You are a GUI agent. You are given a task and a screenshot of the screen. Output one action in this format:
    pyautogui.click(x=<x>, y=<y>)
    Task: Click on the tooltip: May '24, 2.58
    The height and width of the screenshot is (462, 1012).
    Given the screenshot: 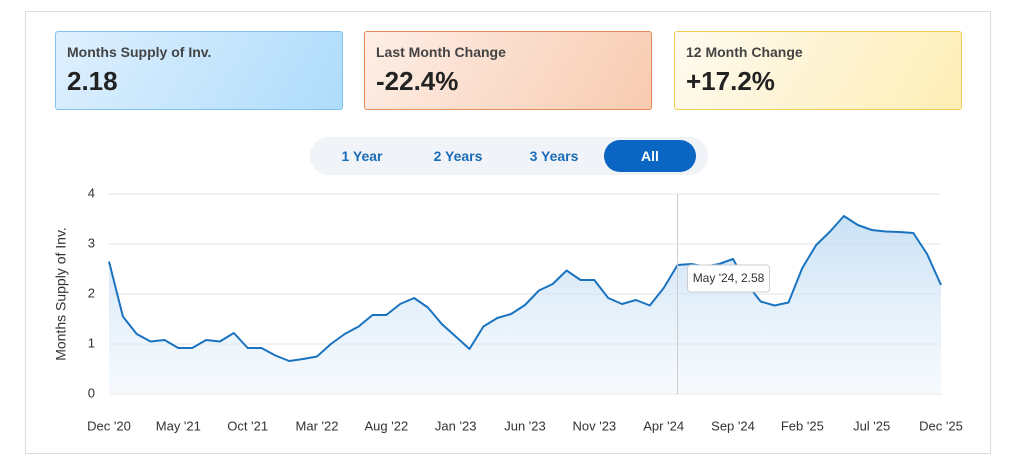 What is the action you would take?
    pyautogui.click(x=729, y=278)
    